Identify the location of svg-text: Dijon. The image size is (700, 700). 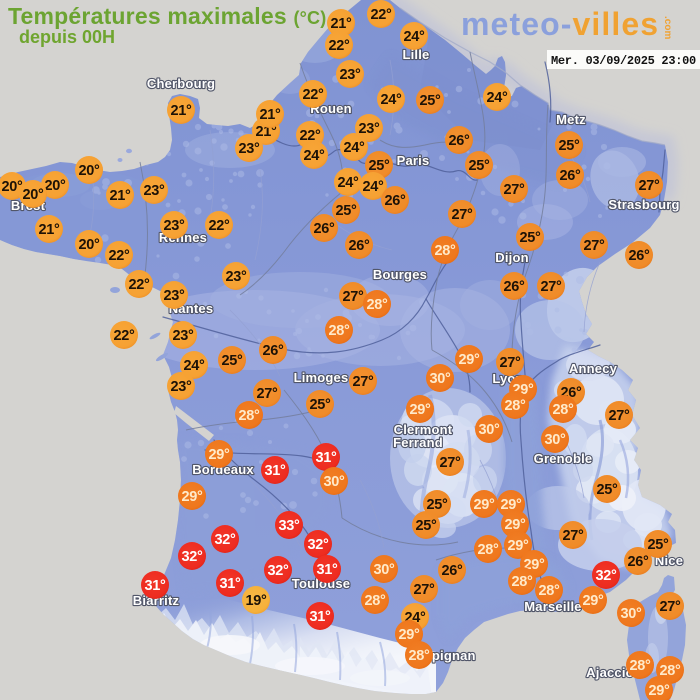
(512, 257).